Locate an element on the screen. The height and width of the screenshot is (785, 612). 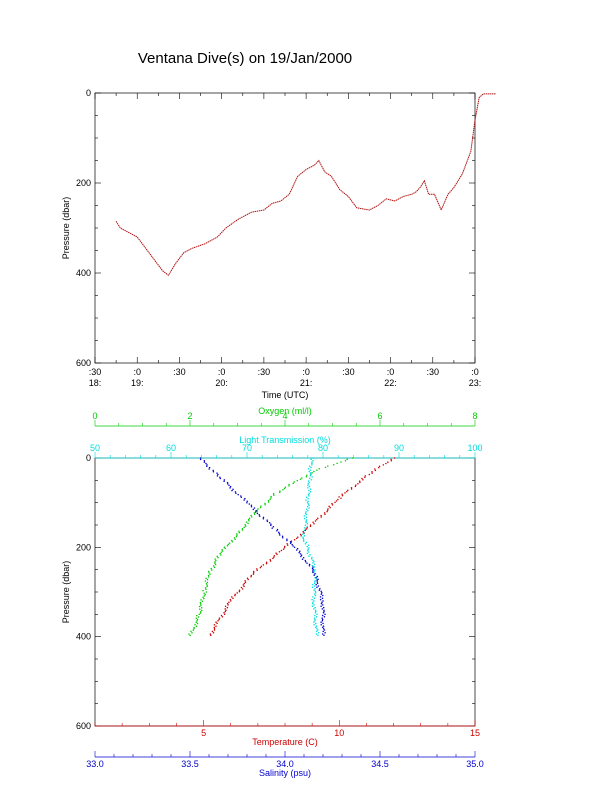
light-tick-label: 50 is located at coordinates (95, 448).